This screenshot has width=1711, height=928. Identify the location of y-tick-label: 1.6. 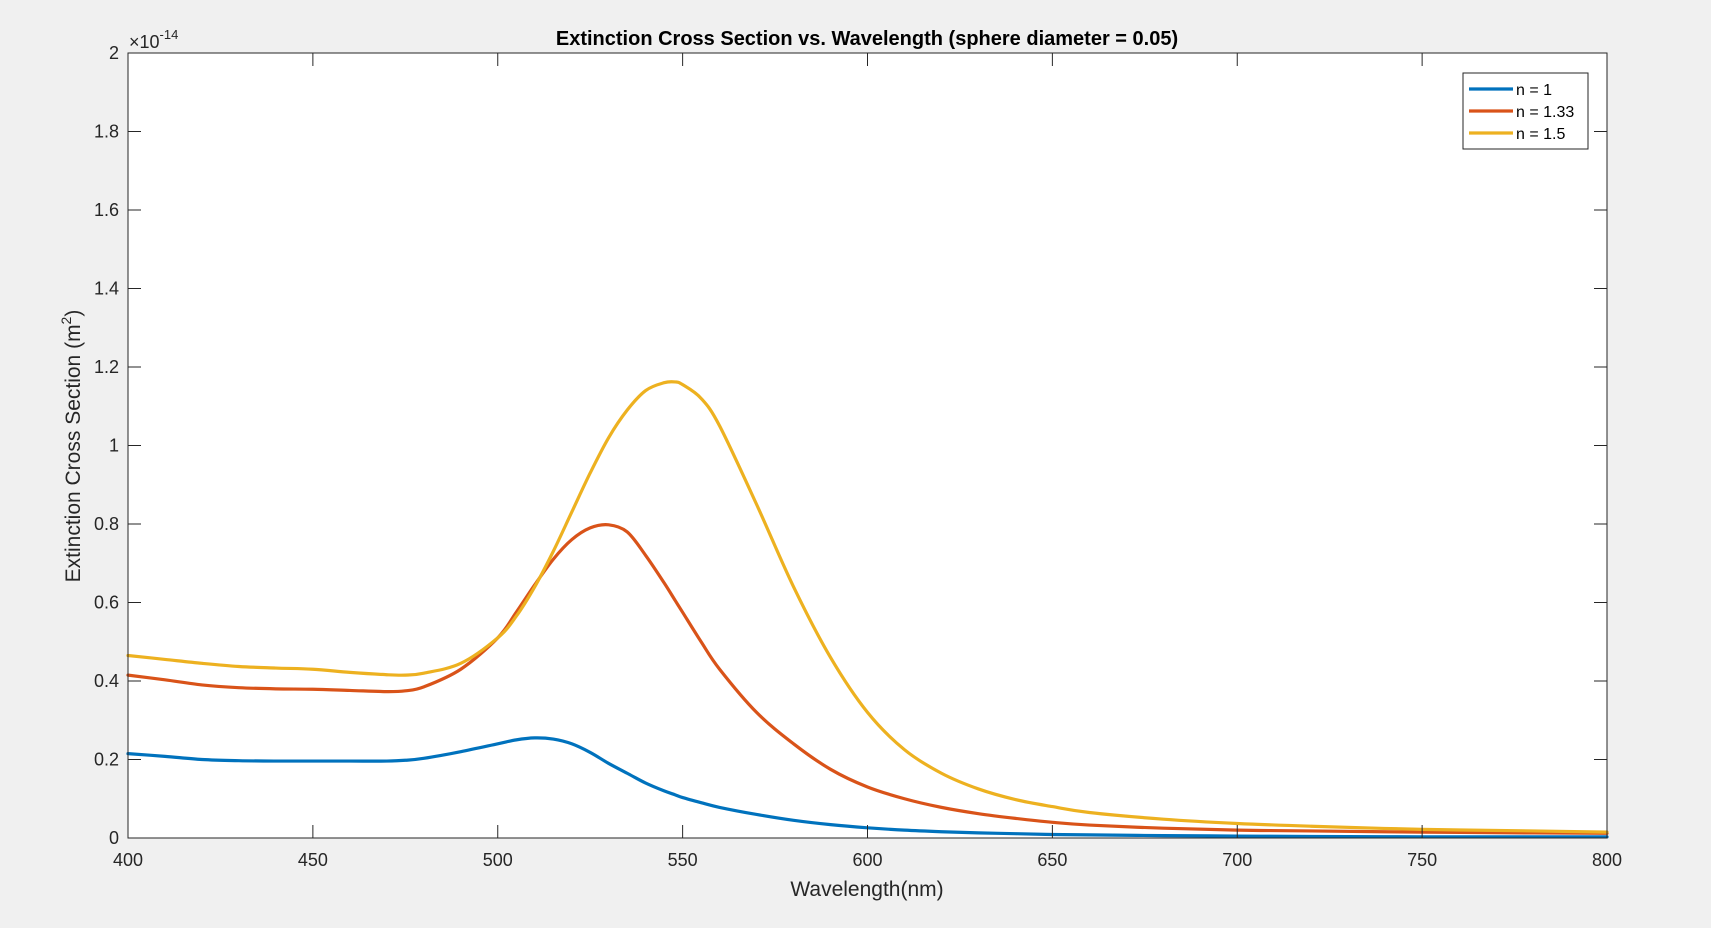
(106, 210).